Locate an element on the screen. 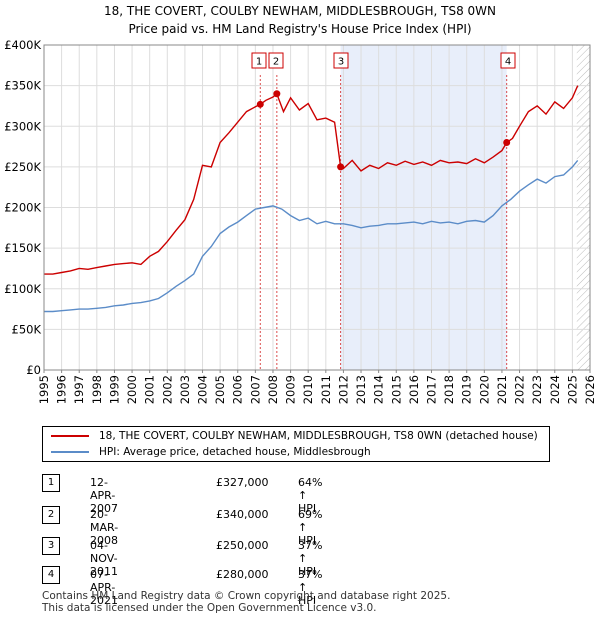 The height and width of the screenshot is (620, 600). x-tick-label: 2022 is located at coordinates (520, 389).